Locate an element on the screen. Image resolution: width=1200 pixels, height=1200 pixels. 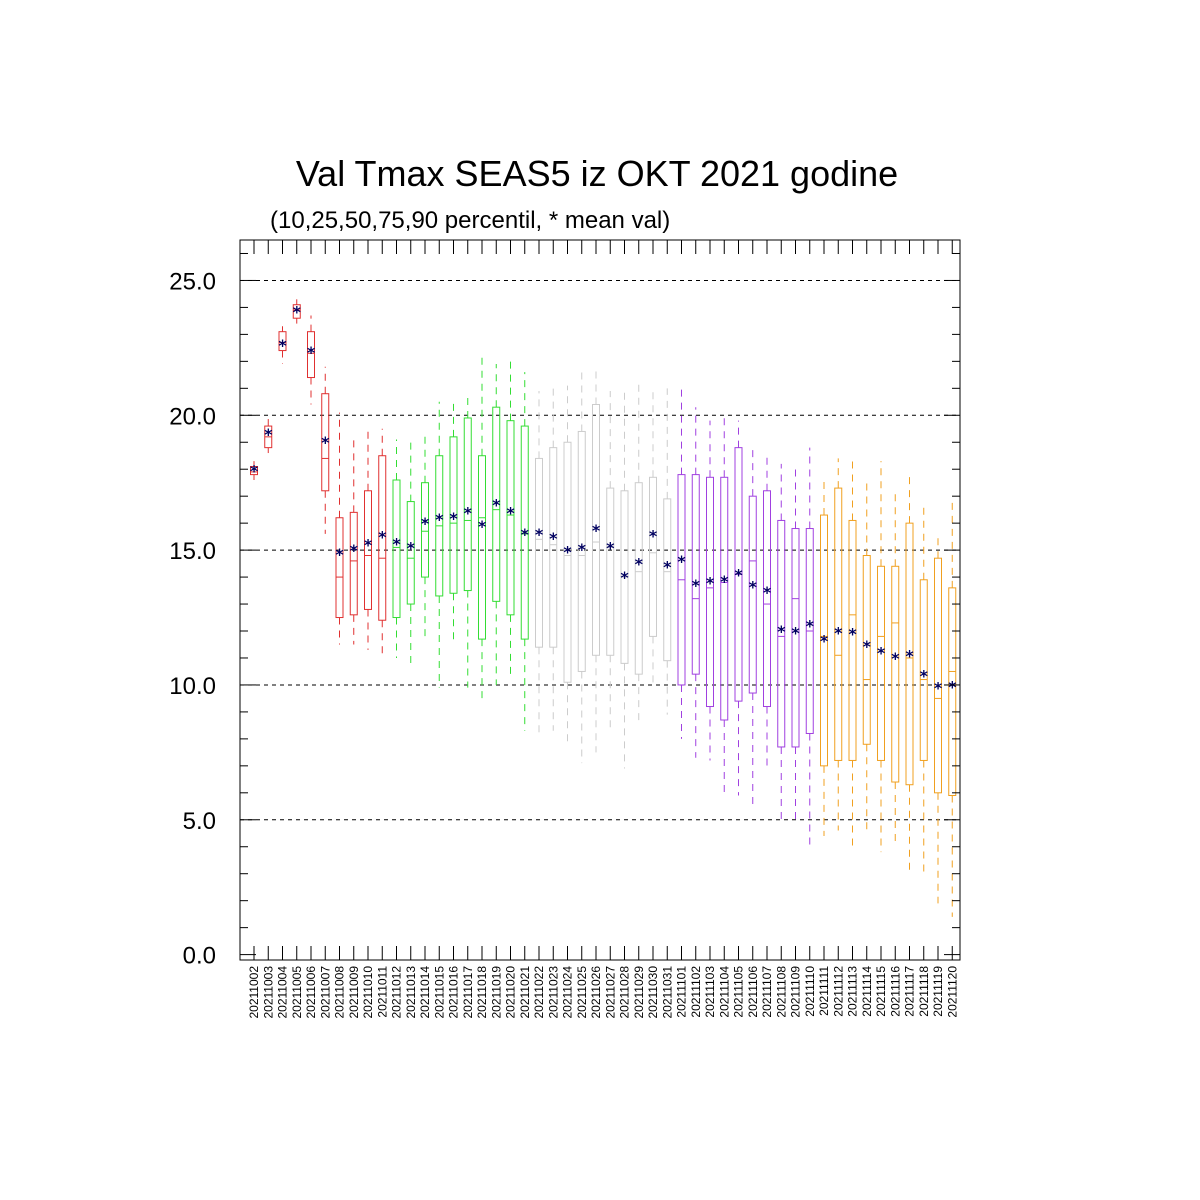
x-tick-label: 20211012 is located at coordinates (397, 992).